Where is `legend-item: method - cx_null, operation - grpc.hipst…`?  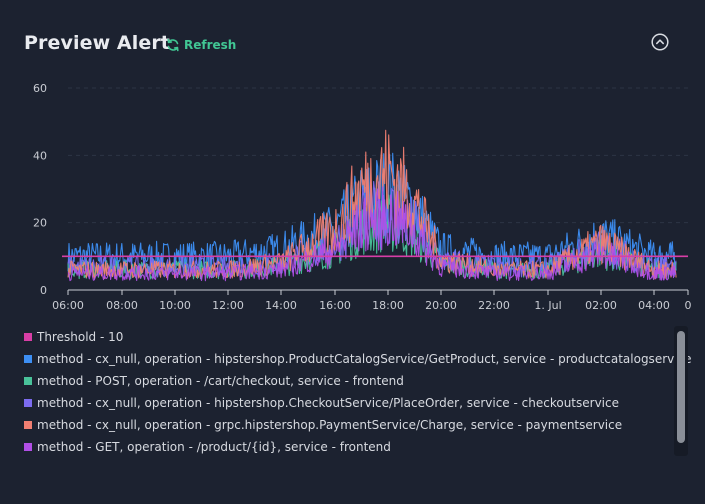
legend-item: method - cx_null, operation - grpc.hipst… is located at coordinates (323, 425).